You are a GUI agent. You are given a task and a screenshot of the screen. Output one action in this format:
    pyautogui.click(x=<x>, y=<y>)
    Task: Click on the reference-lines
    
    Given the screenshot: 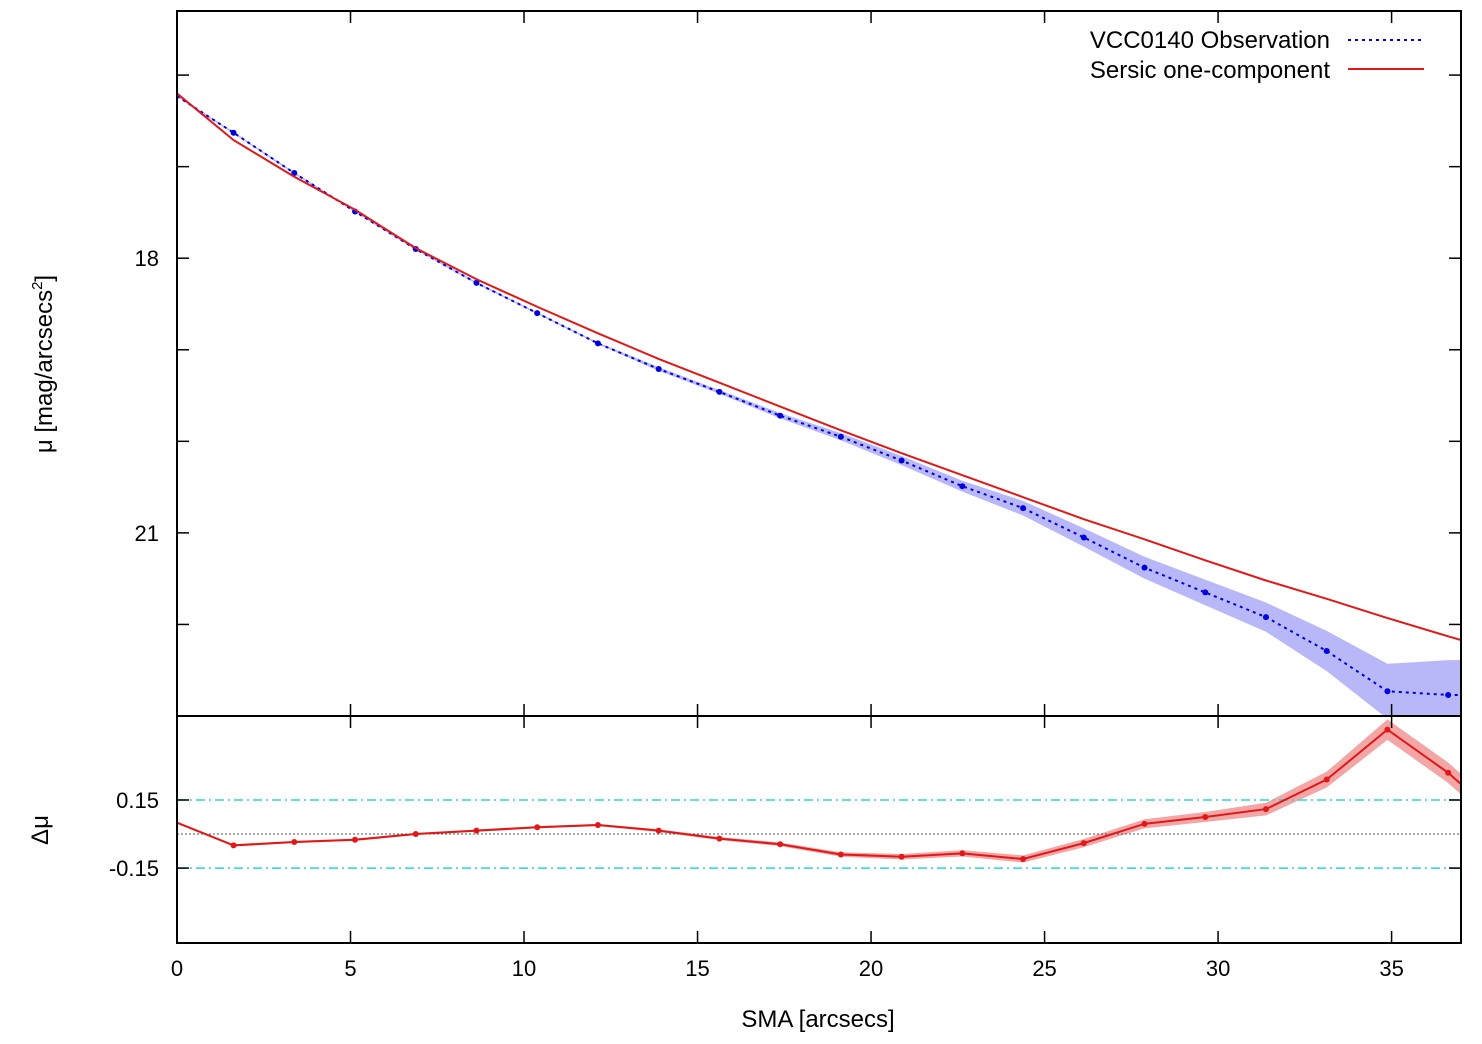 What is the action you would take?
    pyautogui.click(x=819, y=834)
    